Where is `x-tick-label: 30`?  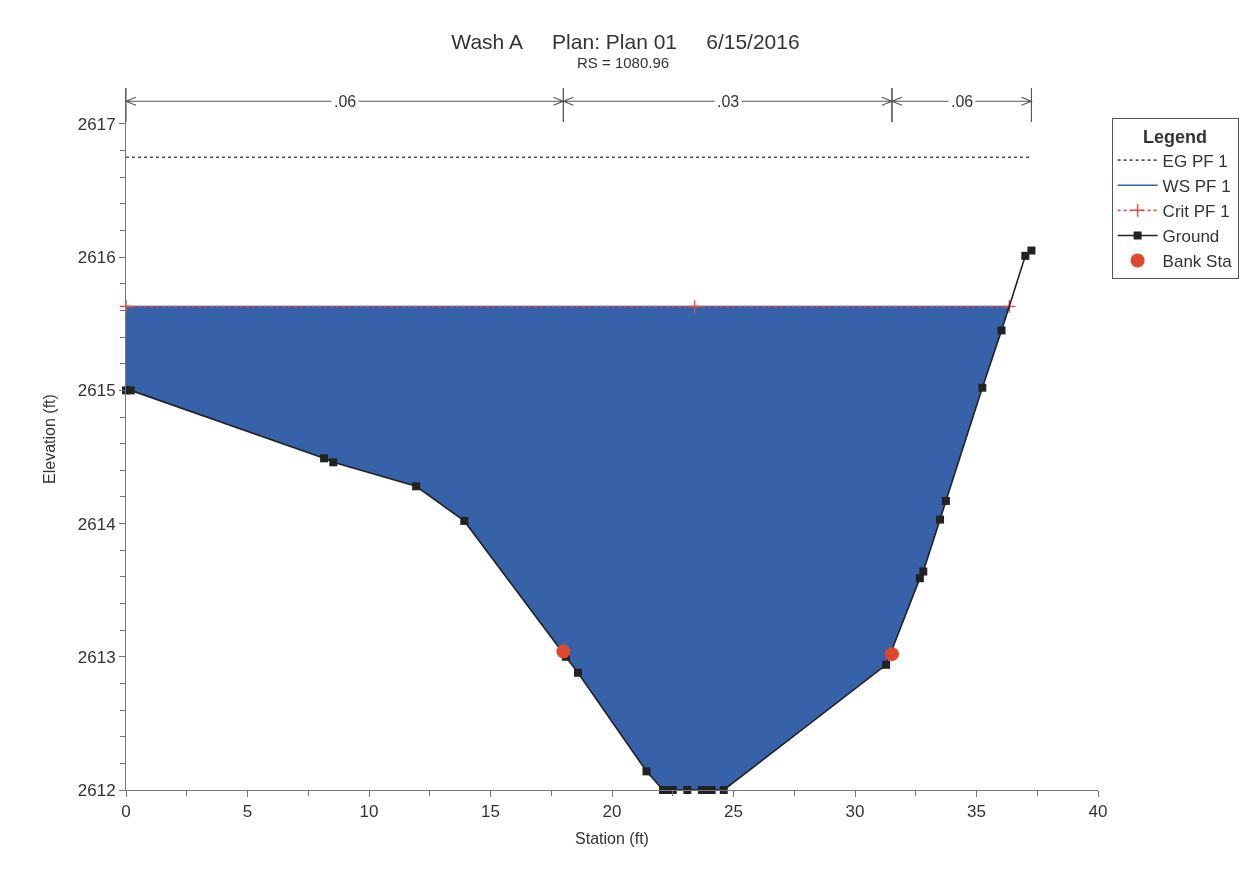
x-tick-label: 30 is located at coordinates (855, 812).